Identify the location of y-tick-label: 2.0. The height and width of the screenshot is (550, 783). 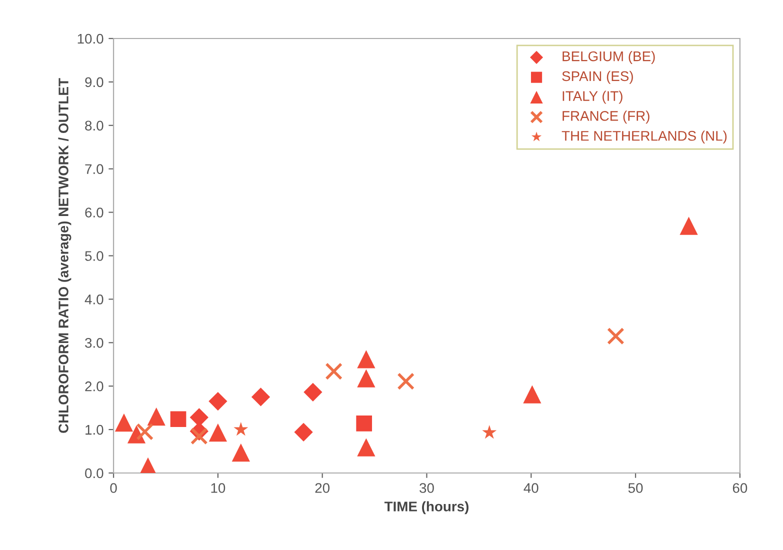
(94, 386).